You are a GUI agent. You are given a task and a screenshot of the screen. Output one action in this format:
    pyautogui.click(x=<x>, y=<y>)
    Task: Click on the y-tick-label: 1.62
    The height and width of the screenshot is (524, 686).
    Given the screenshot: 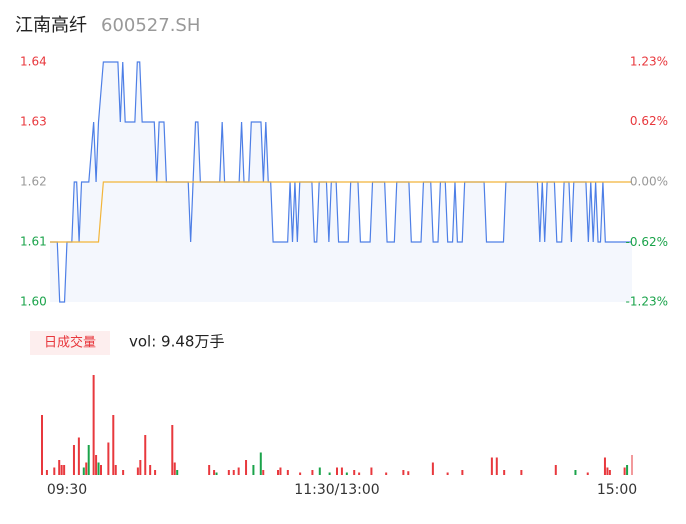 What is the action you would take?
    pyautogui.click(x=33, y=182)
    